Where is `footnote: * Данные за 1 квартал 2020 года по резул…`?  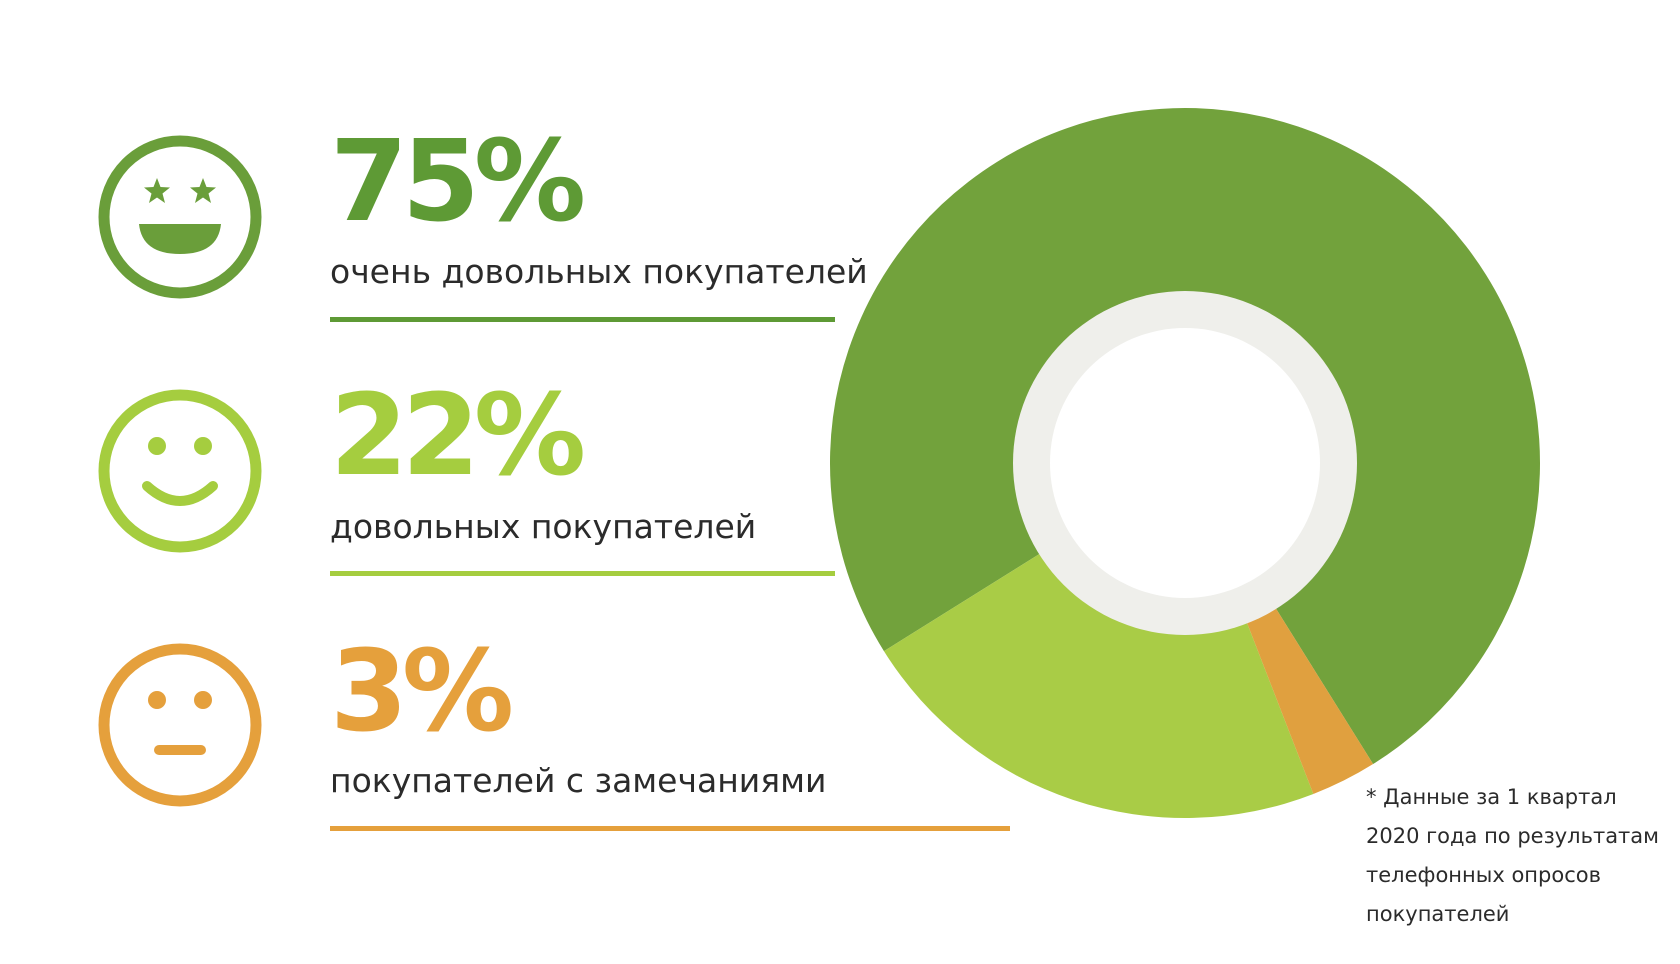 footnote: * Данные за 1 квартал 2020 года по резул… is located at coordinates (1513, 855).